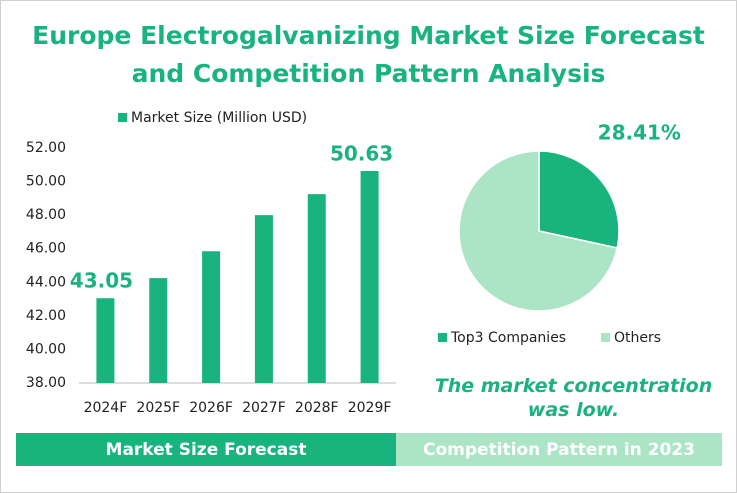  Describe the element at coordinates (46, 316) in the screenshot. I see `y-tick-label: 42.00` at that location.